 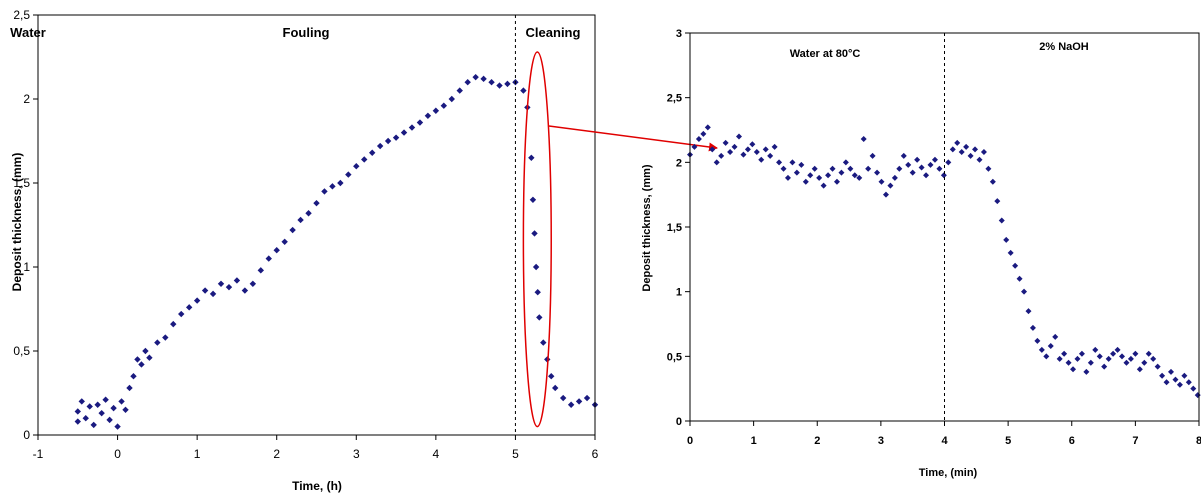 I want to click on x-tick-label: 0, so click(x=690, y=441).